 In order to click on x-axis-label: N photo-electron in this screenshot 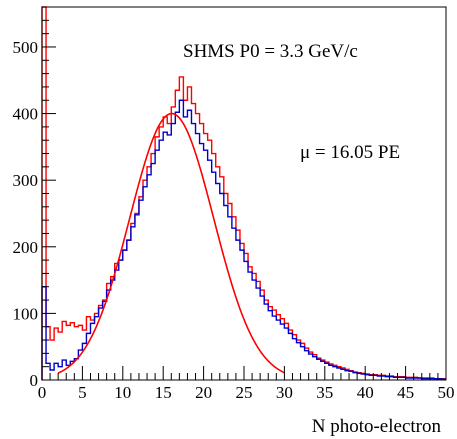, I will do `click(377, 426)`.